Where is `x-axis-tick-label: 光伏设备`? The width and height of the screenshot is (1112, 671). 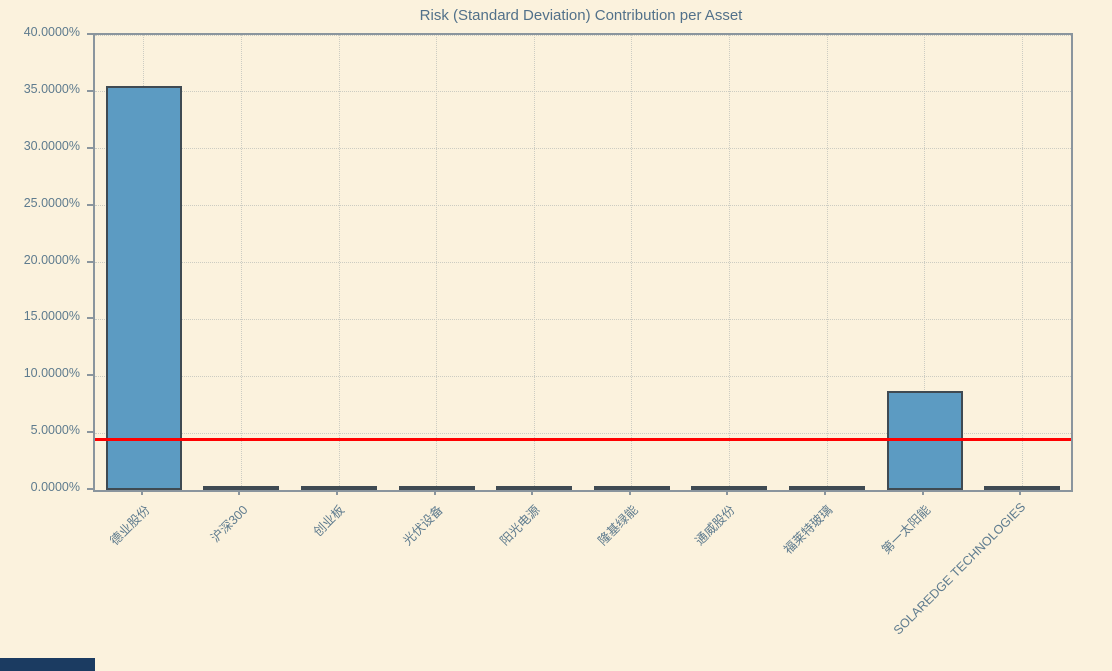
x-axis-tick-label: 光伏设备 is located at coordinates (423, 525).